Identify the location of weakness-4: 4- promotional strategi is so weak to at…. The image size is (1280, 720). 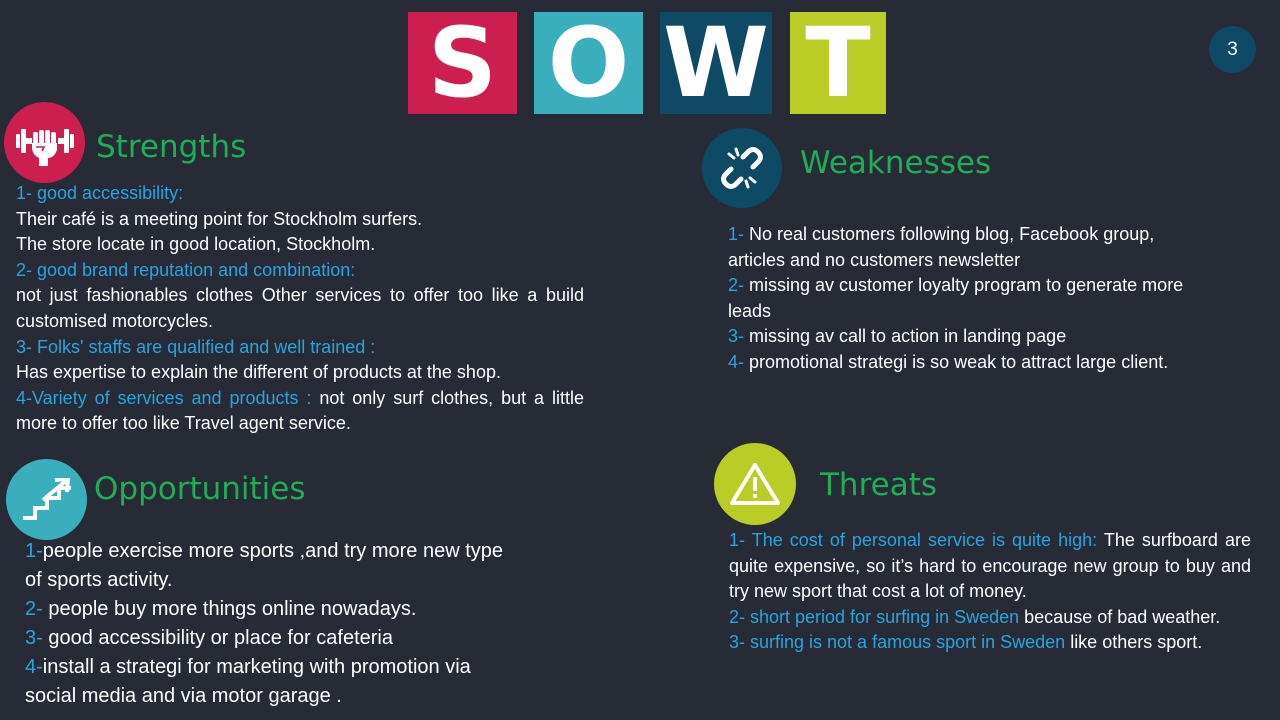
(963, 363).